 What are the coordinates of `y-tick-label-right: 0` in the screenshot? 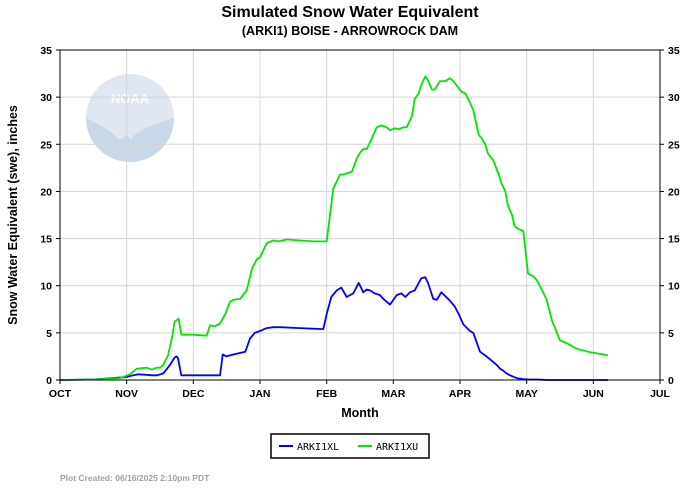 It's located at (671, 381).